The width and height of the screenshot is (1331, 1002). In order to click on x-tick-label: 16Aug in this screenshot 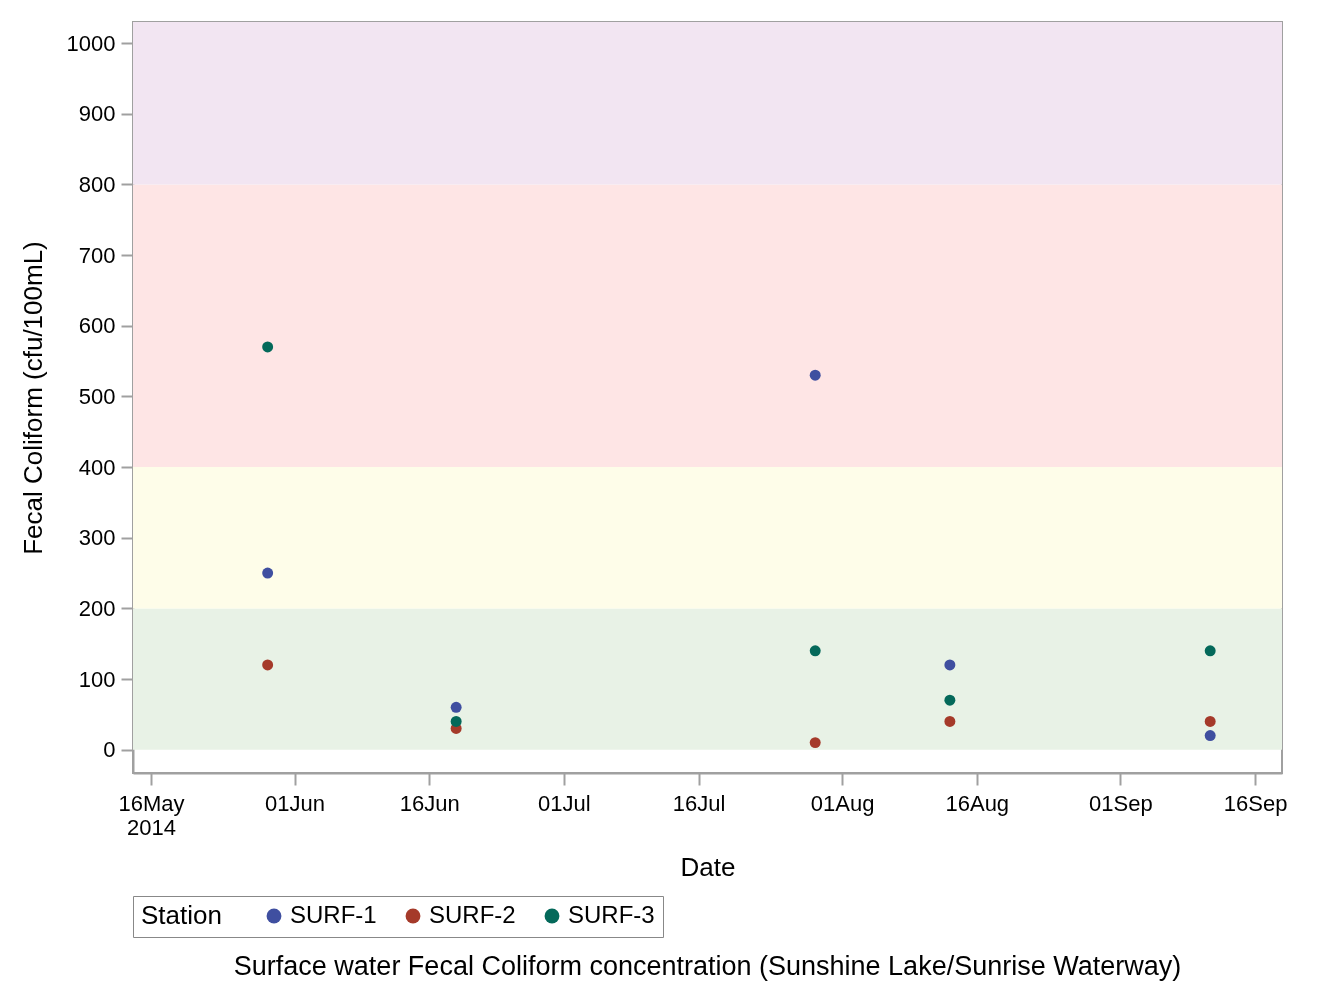, I will do `click(977, 803)`.